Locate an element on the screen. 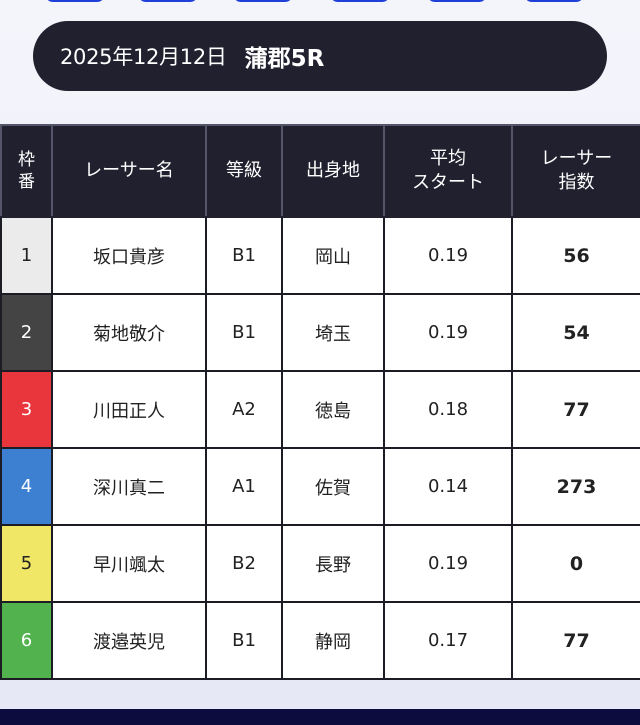 The width and height of the screenshot is (640, 725). racer-avg-start: 0.17 is located at coordinates (448, 640).